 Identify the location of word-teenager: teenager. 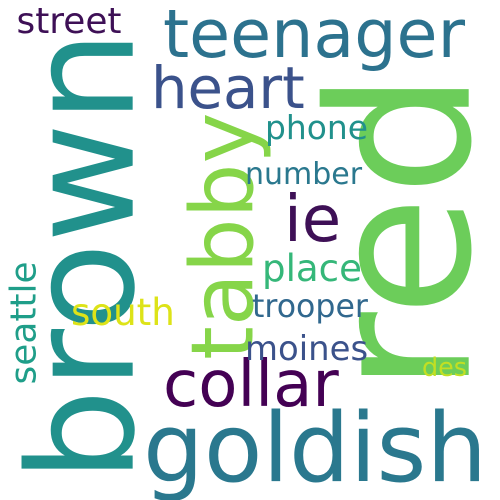
(314, 36).